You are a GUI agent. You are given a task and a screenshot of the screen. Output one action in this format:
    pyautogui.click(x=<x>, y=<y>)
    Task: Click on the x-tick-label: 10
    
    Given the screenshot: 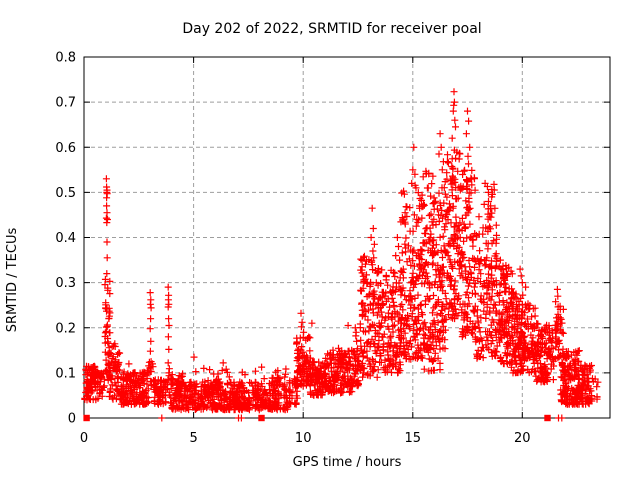 What is the action you would take?
    pyautogui.click(x=303, y=438)
    